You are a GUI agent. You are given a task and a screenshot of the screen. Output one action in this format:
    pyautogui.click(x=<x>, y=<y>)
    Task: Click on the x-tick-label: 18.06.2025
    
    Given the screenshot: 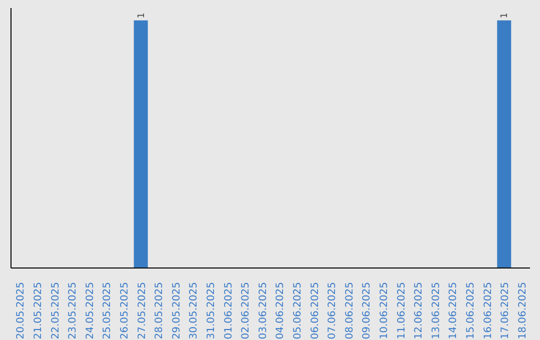 What is the action you would take?
    pyautogui.click(x=522, y=311)
    